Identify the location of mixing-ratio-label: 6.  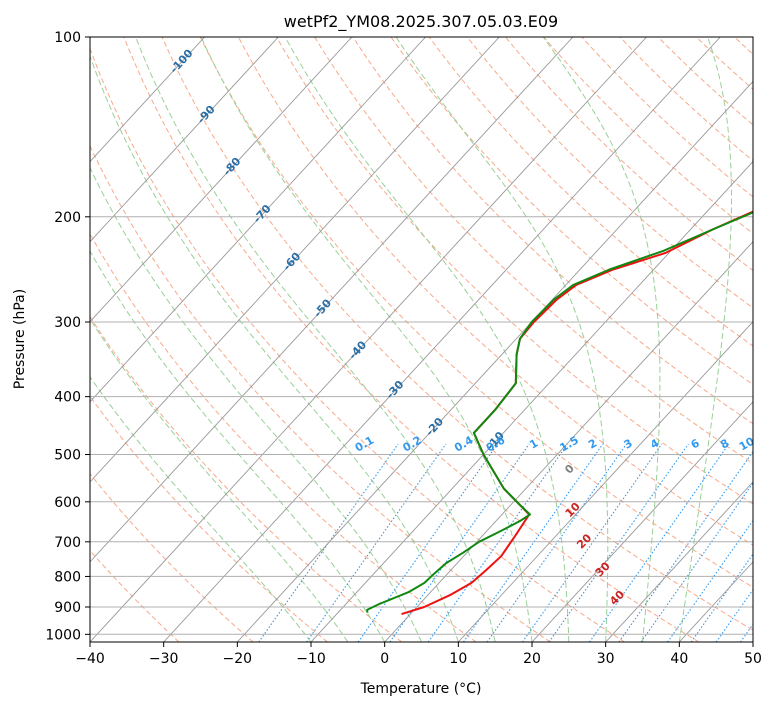
(695, 443).